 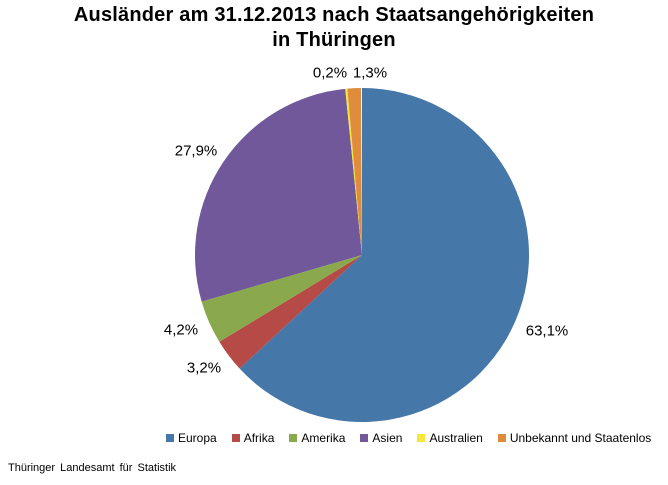 I want to click on legend-item-unbekannt-und-staatenlos: Unbekannt und Staatenlos, so click(x=574, y=438).